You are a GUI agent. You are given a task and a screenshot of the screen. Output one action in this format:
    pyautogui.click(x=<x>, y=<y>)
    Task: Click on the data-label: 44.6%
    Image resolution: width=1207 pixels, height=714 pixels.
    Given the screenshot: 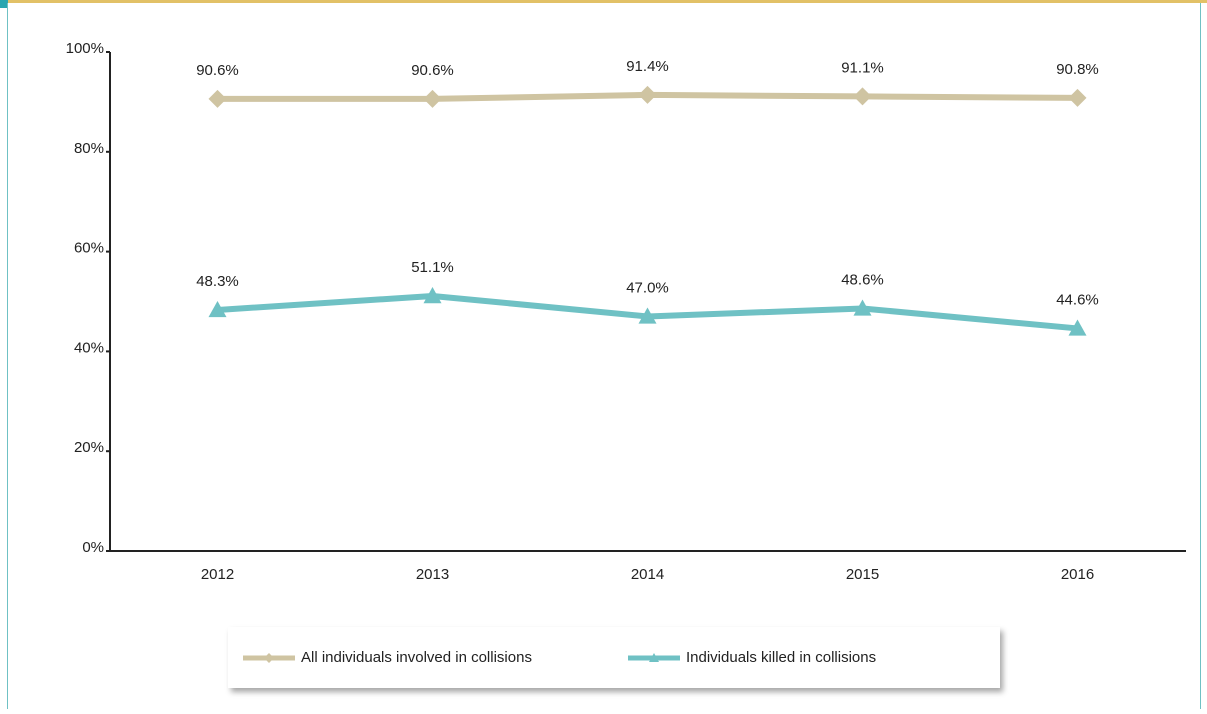 What is the action you would take?
    pyautogui.click(x=1077, y=299)
    